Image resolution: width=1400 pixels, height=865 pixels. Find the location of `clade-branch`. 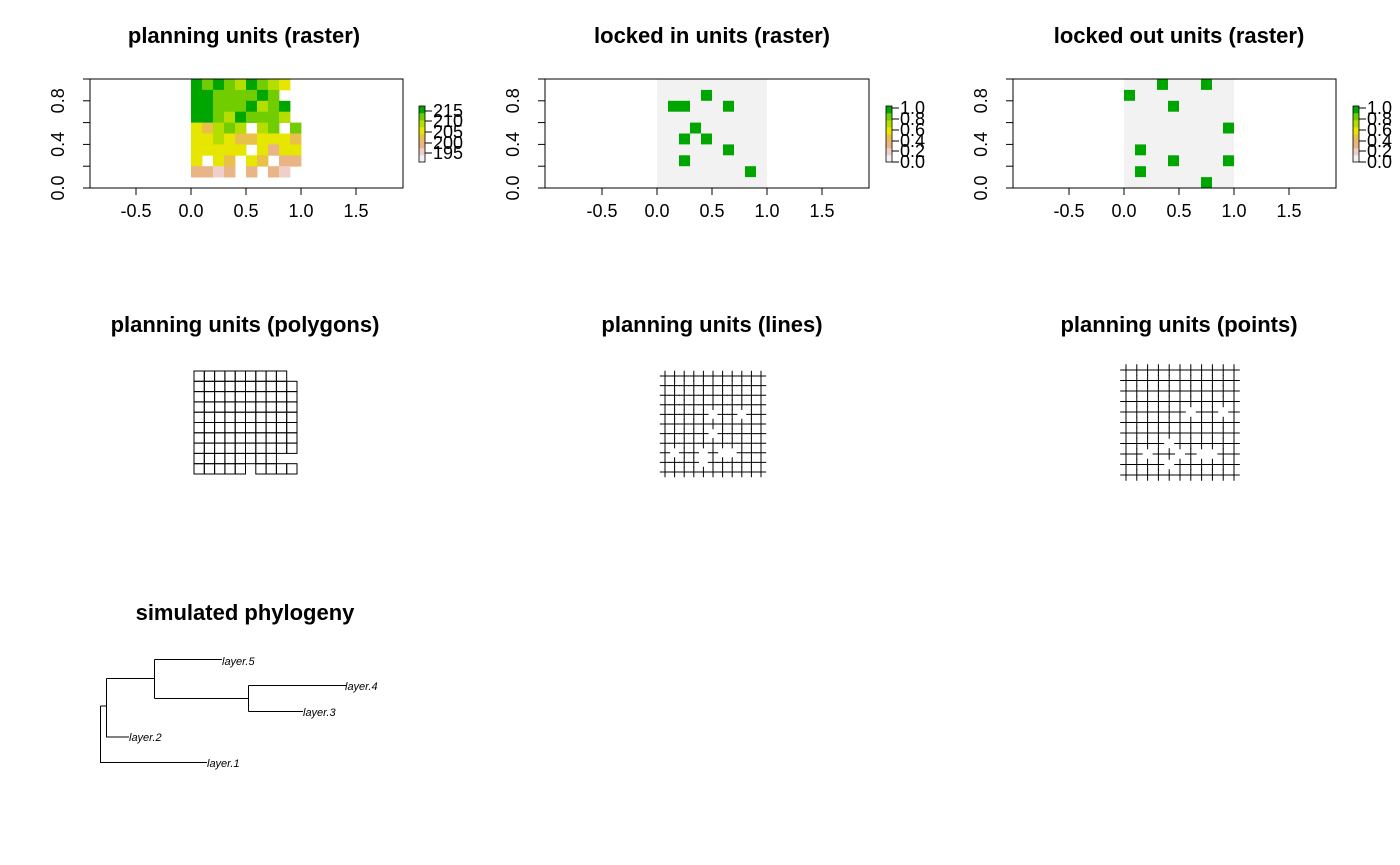

clade-branch is located at coordinates (117, 708).